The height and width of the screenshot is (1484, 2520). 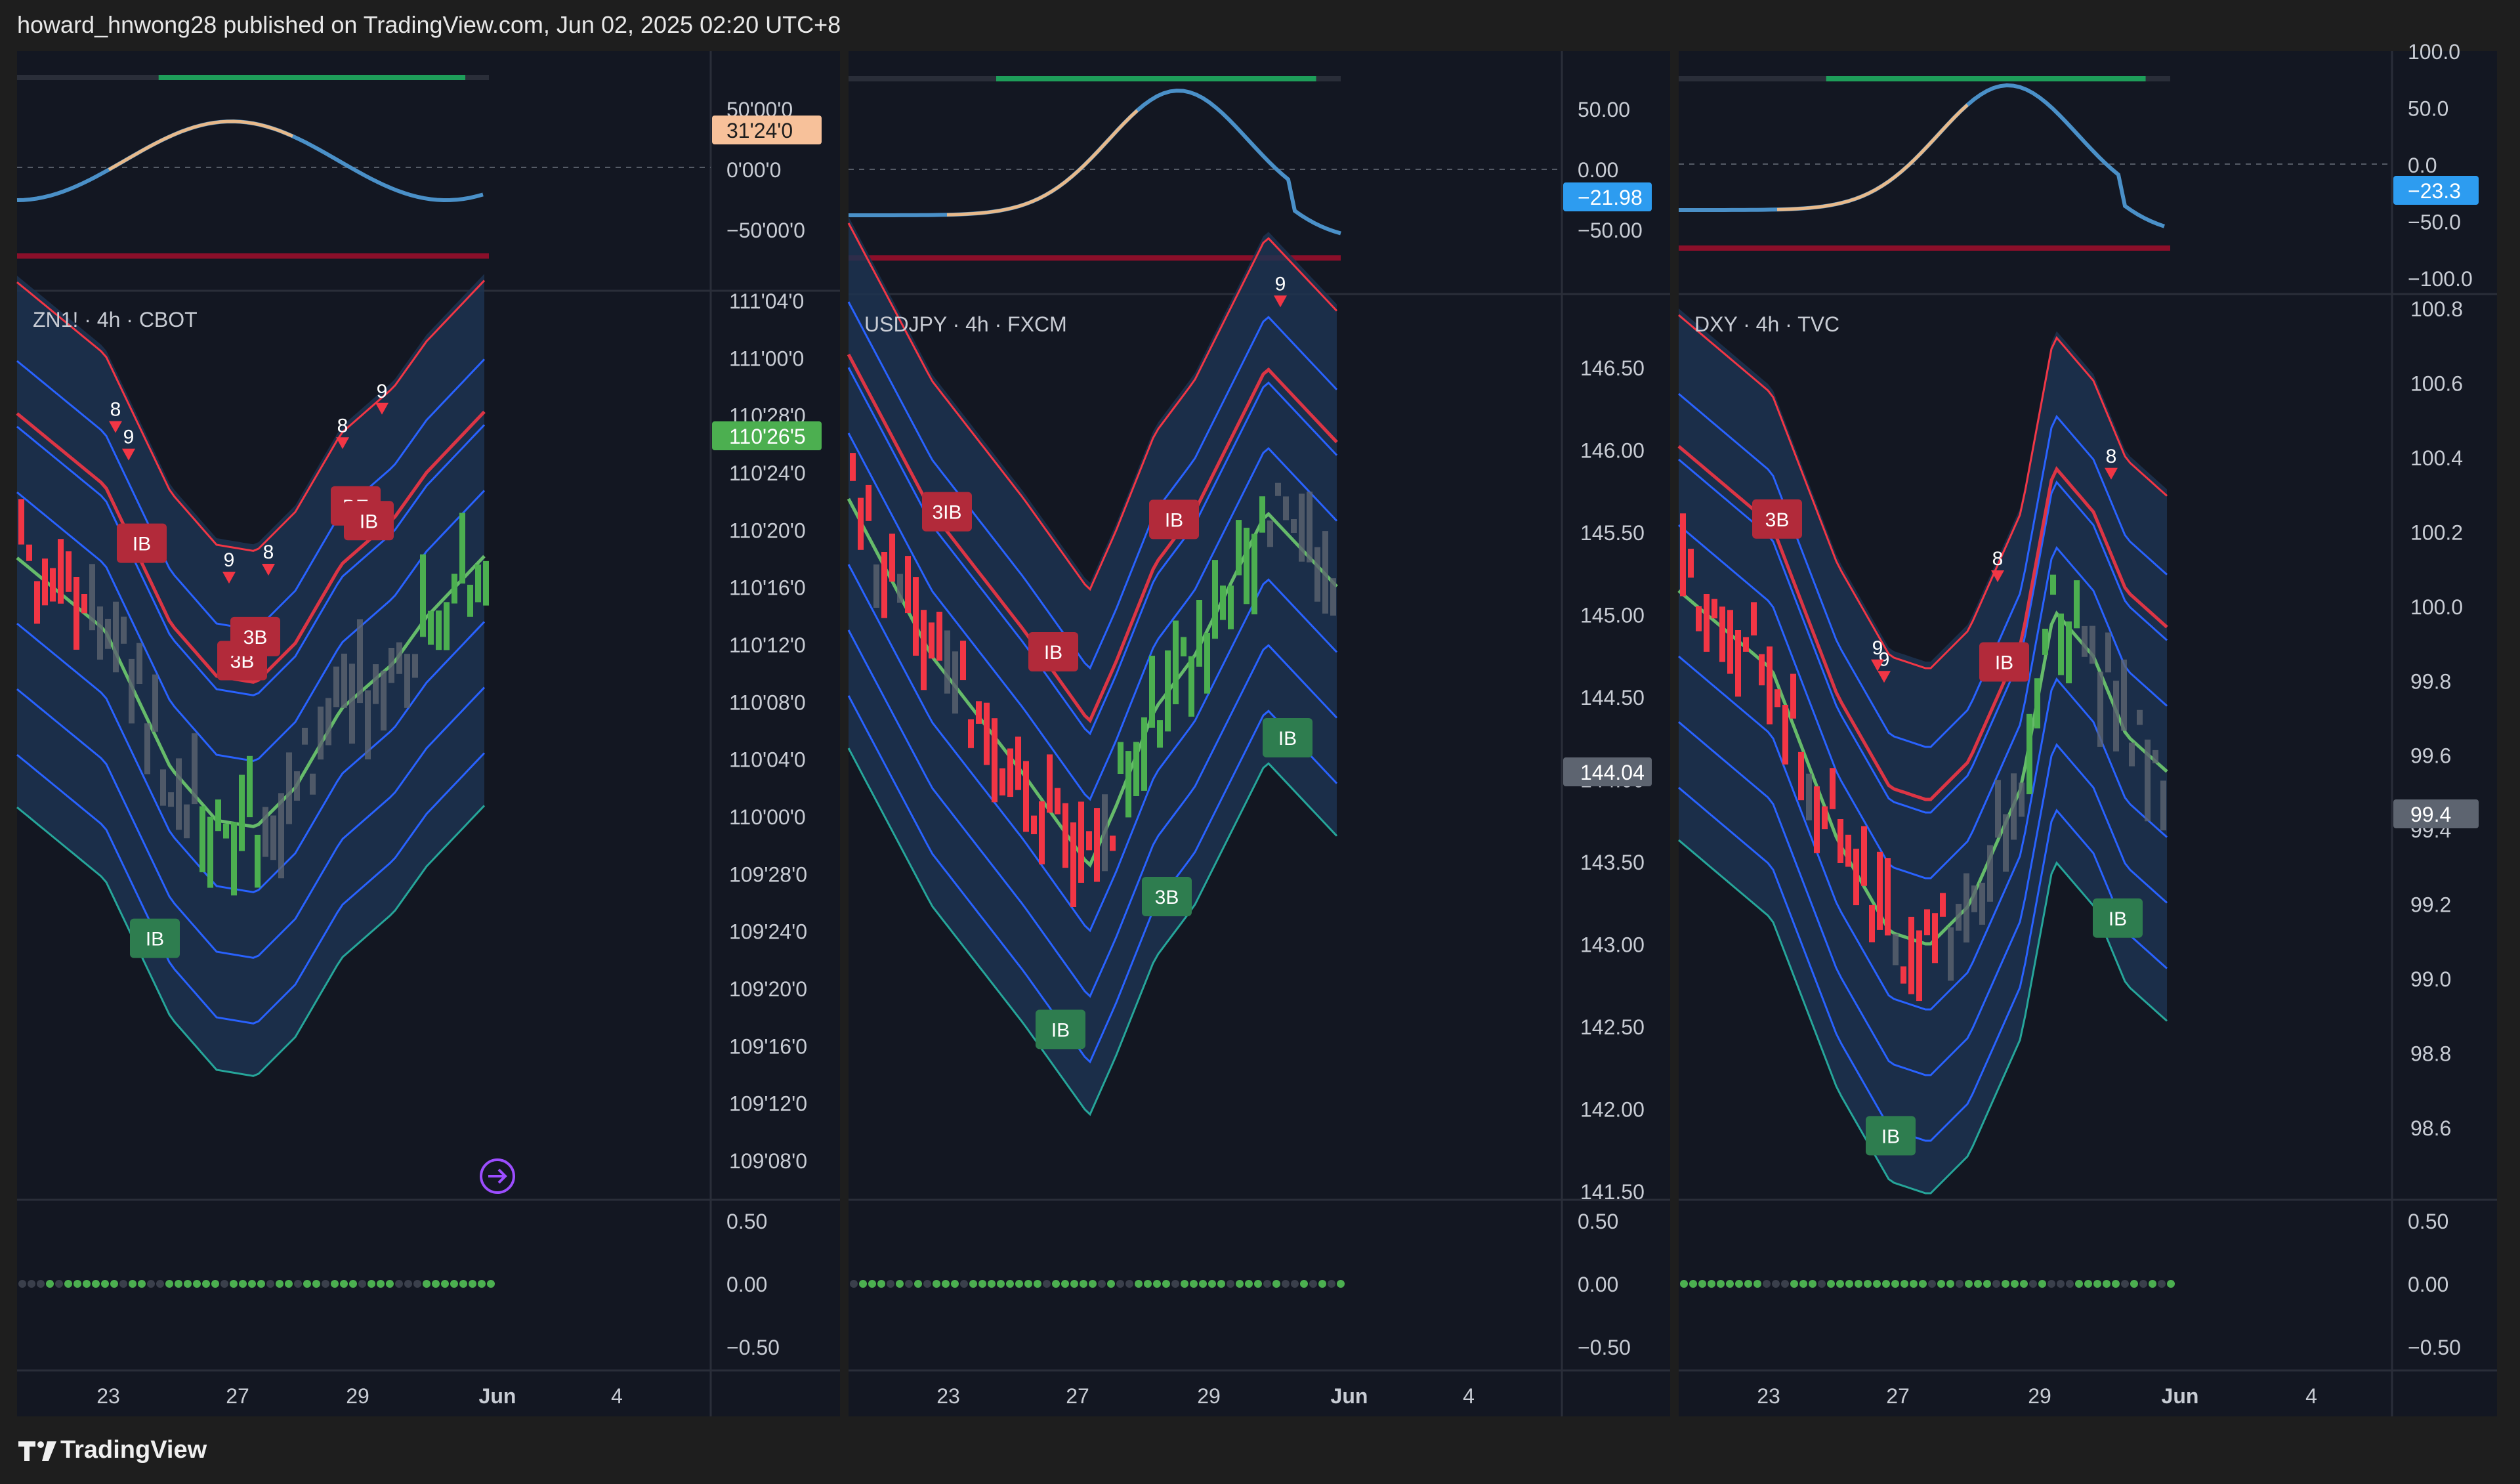 What do you see at coordinates (1998, 559) in the screenshot?
I see `signal-count-label: 8` at bounding box center [1998, 559].